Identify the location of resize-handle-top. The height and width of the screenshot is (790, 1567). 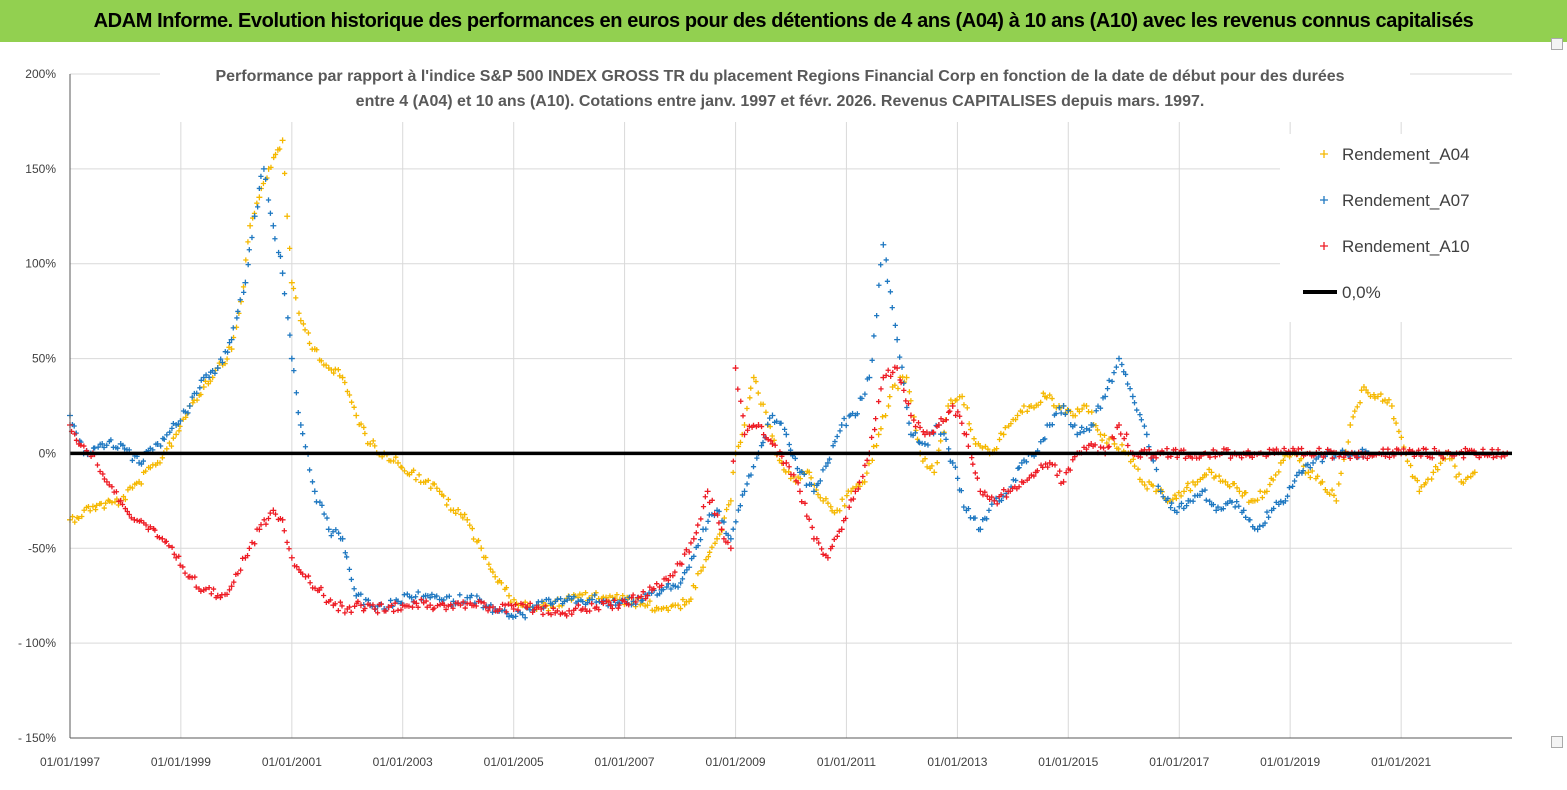
(1557, 44).